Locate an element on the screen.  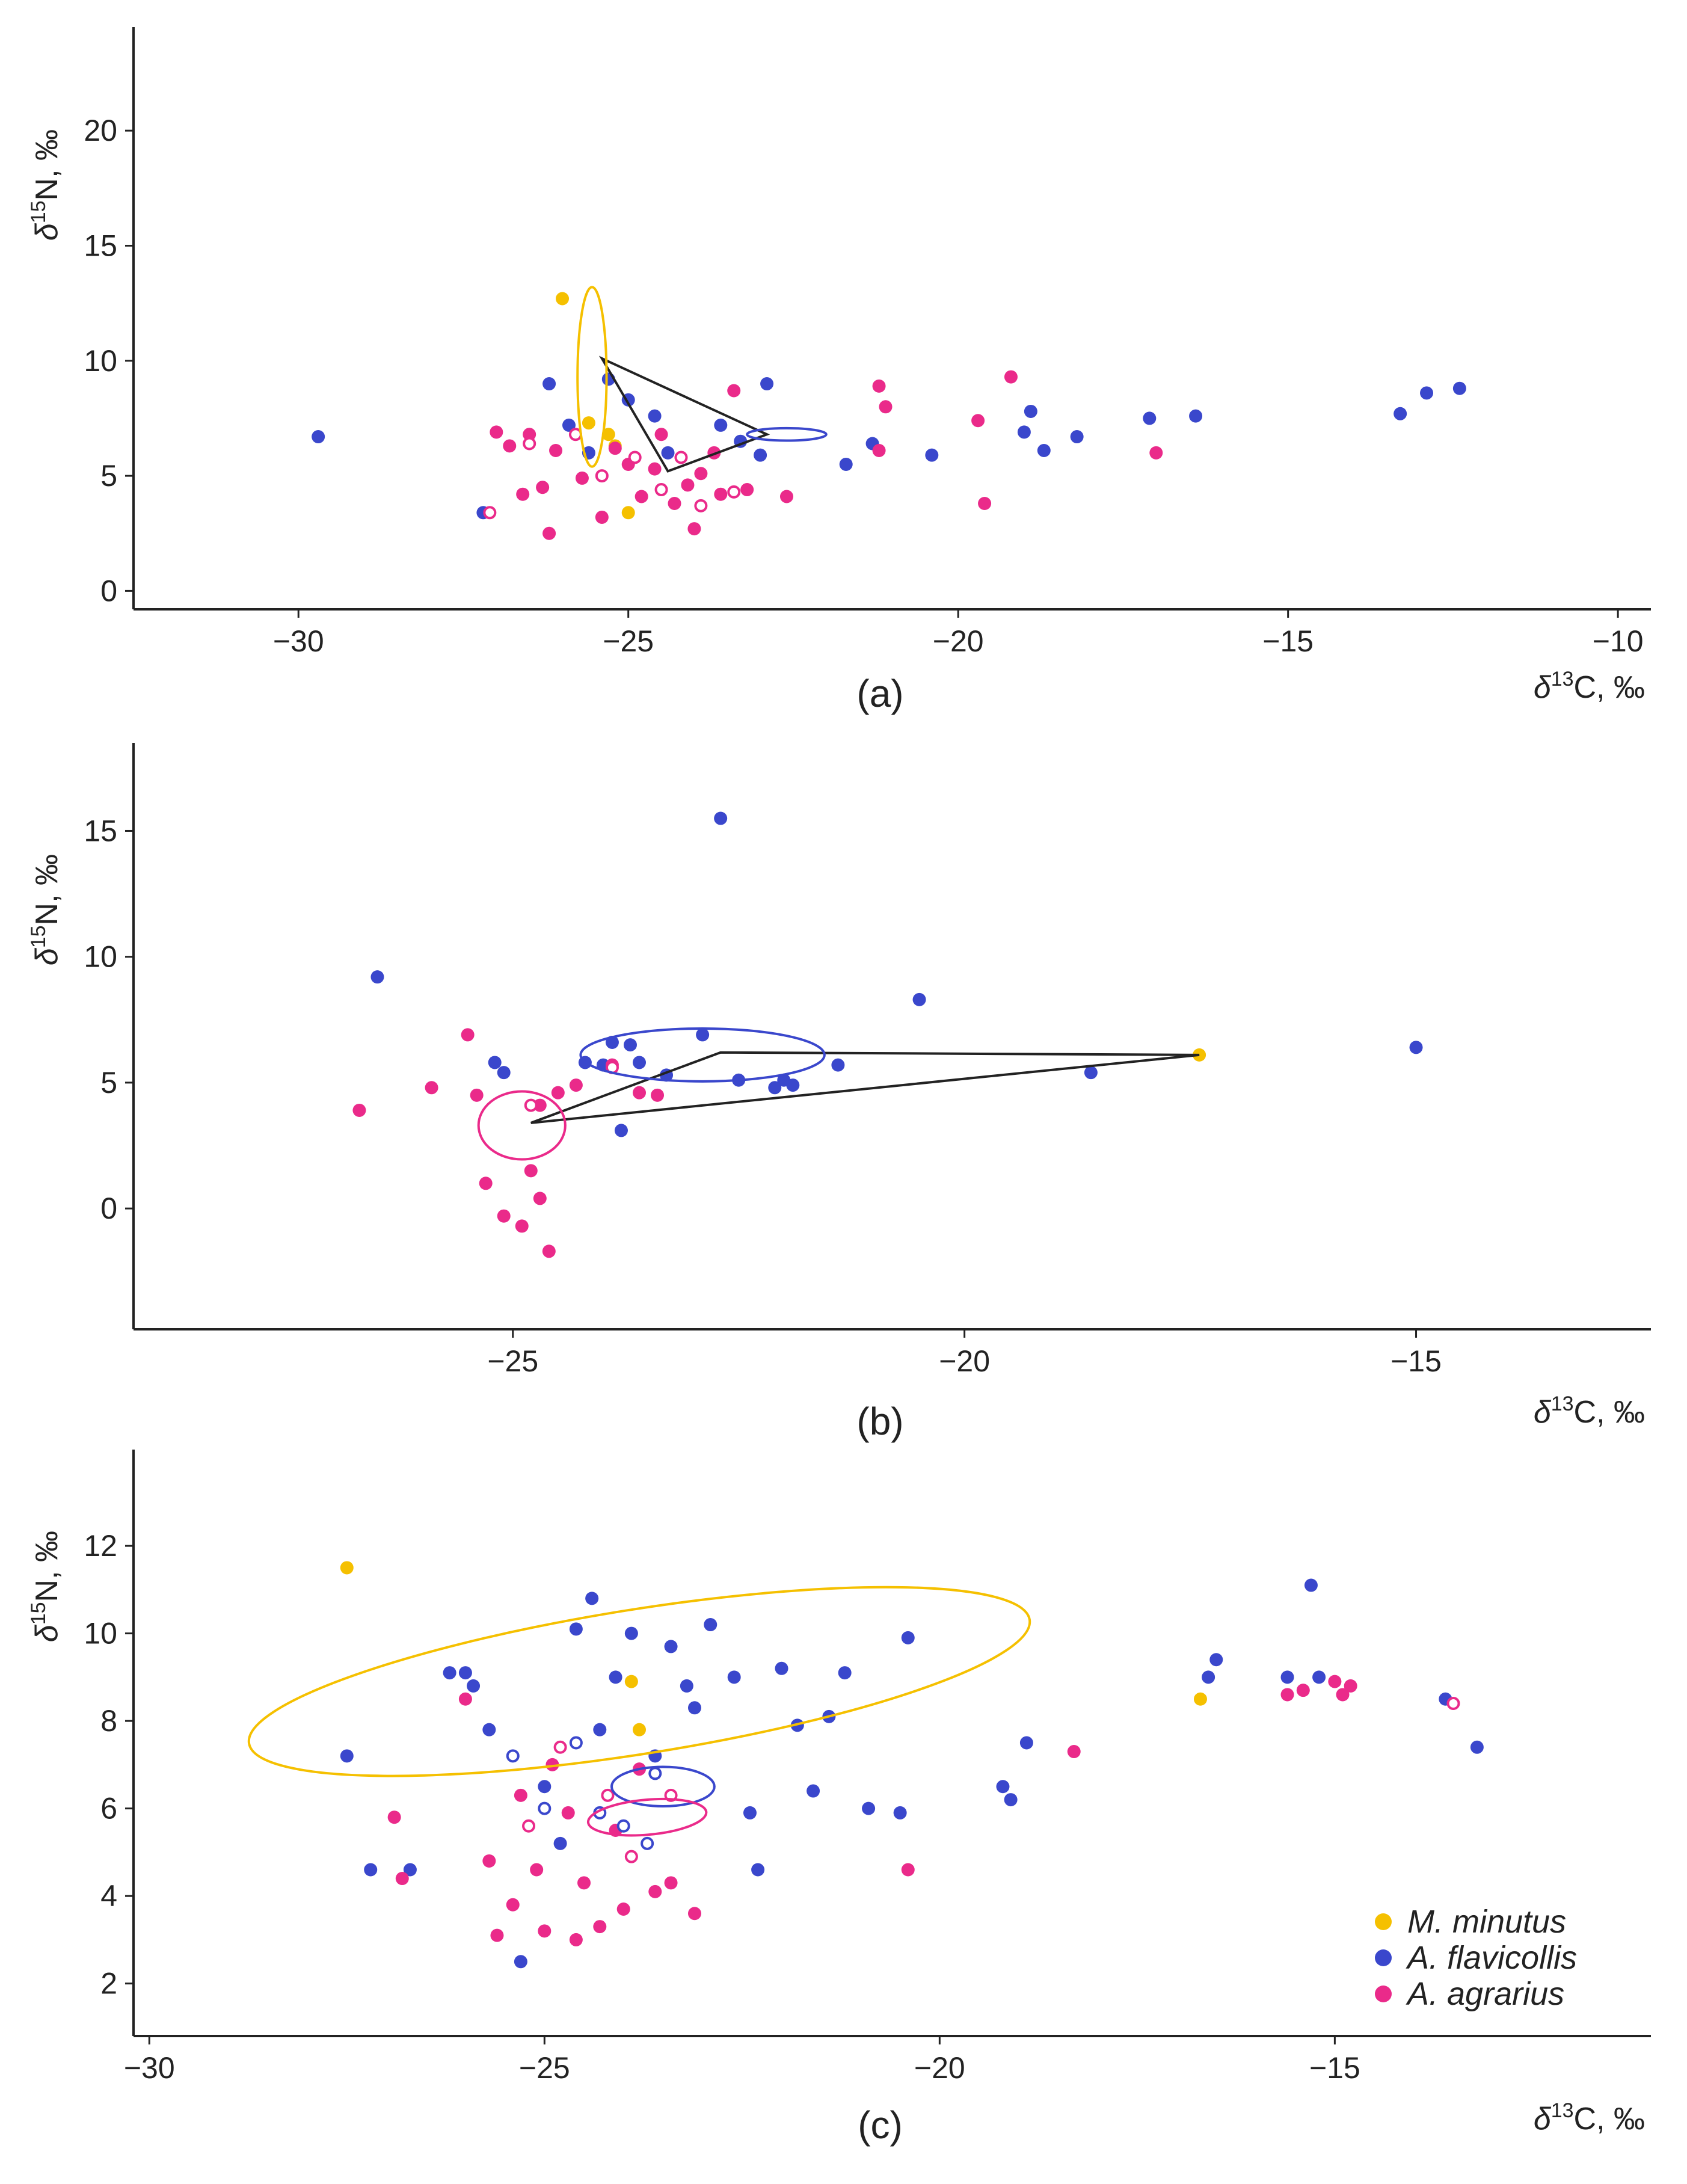
x-axis-label: δ13C, ‰ is located at coordinates (1589, 2117).